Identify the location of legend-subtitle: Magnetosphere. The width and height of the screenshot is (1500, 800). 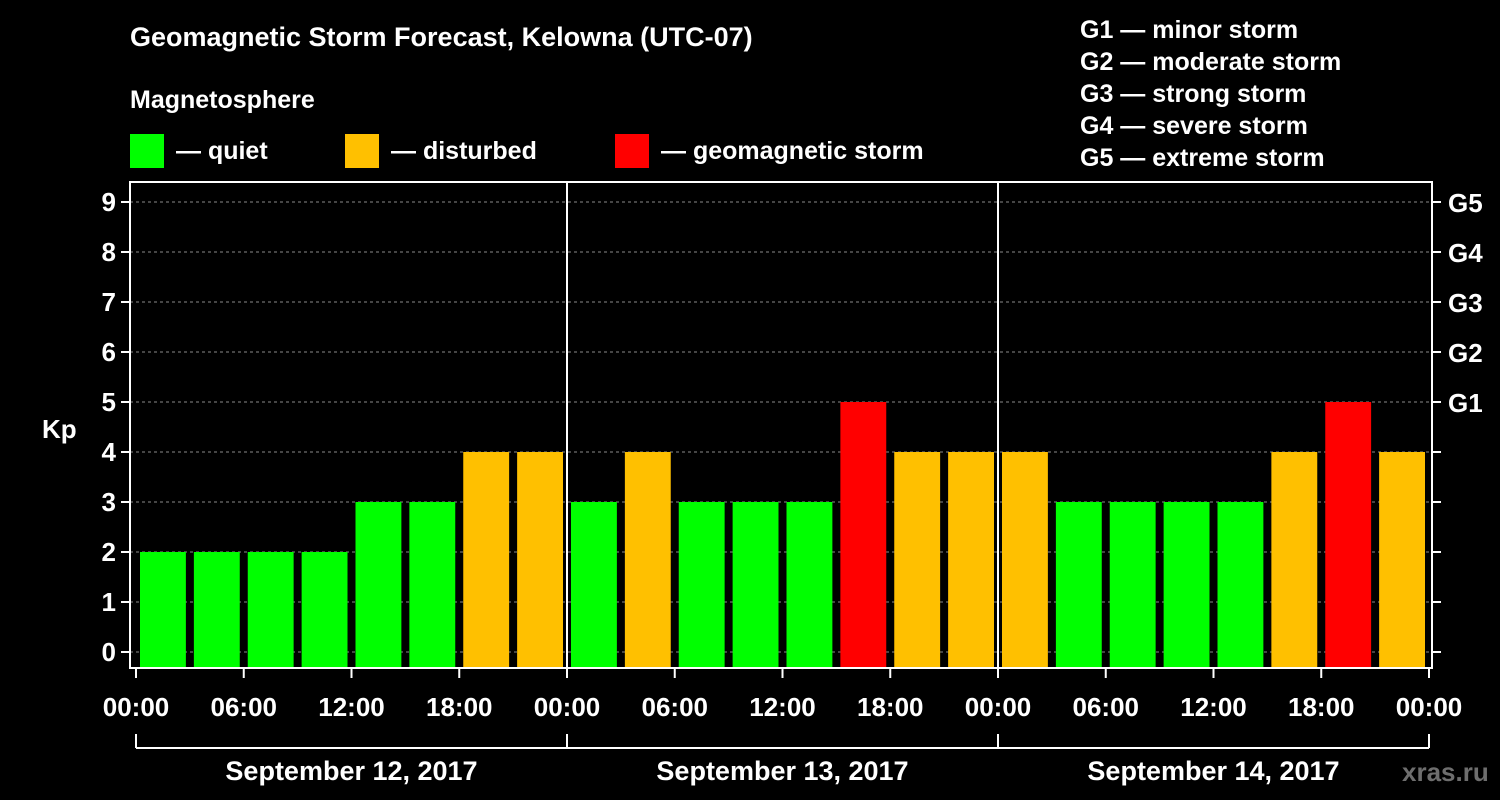
(222, 100).